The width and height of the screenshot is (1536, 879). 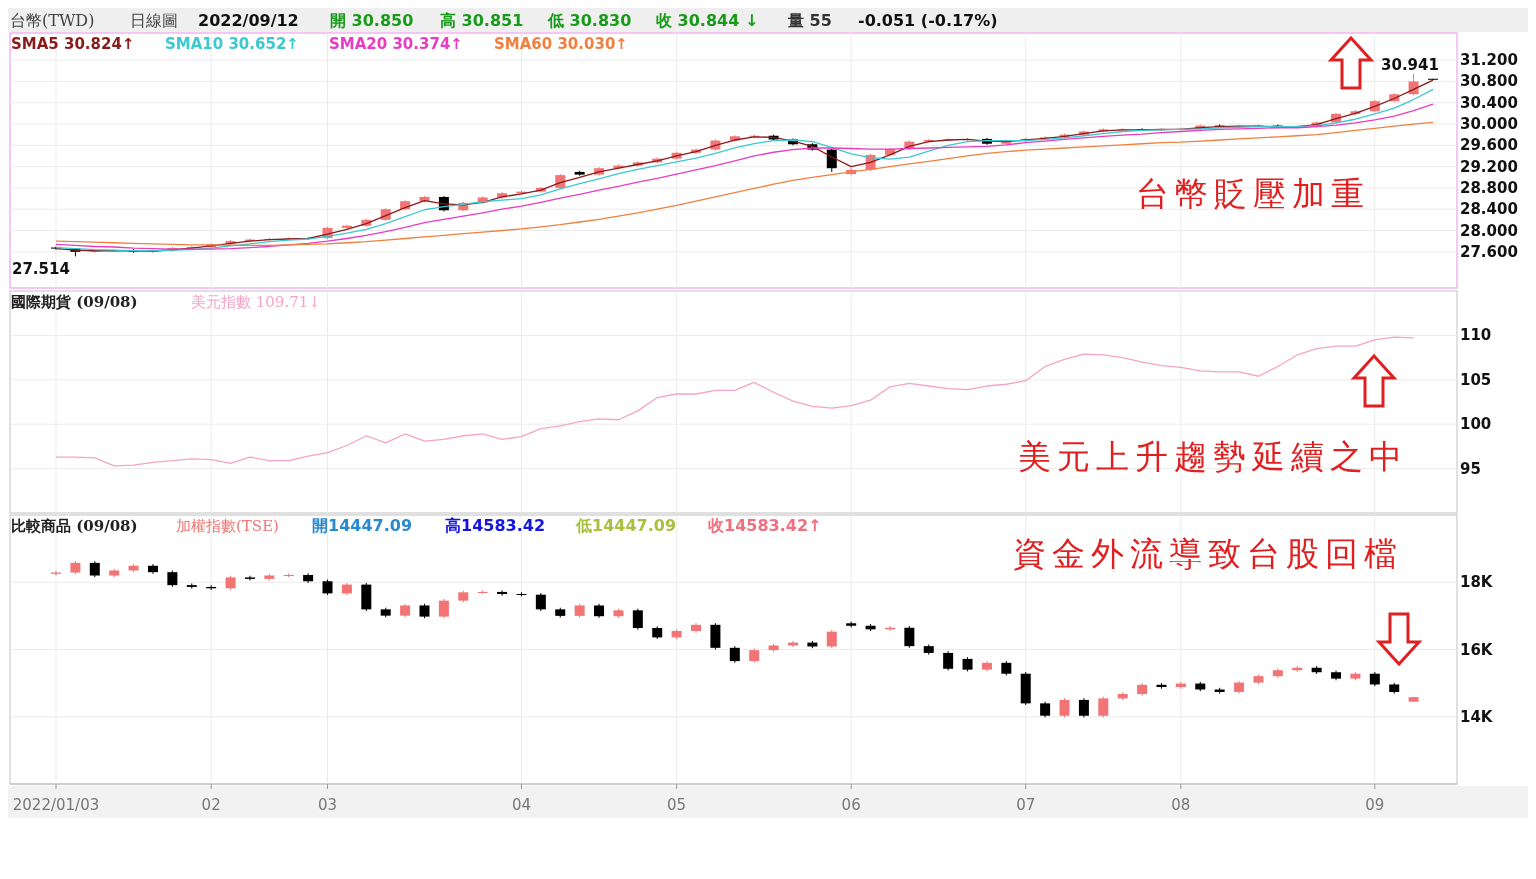 I want to click on text: SMA20 30.374↑, so click(x=396, y=44).